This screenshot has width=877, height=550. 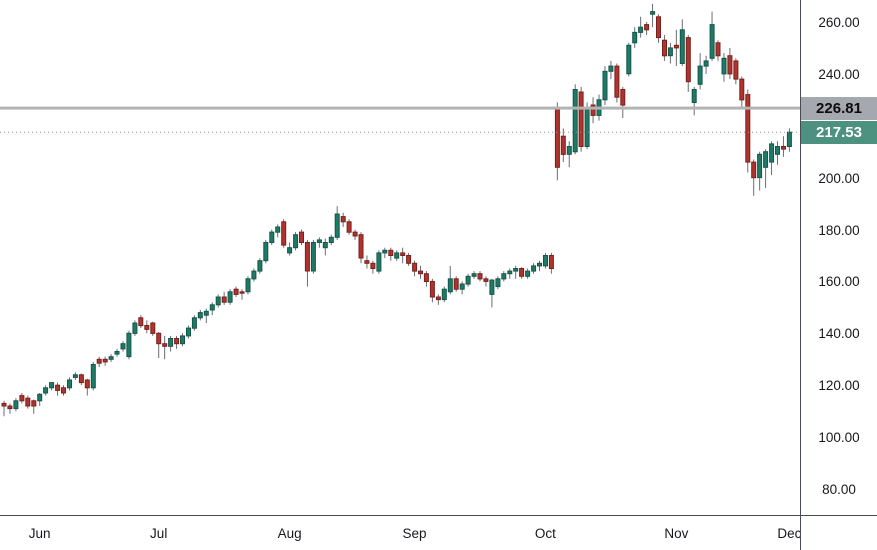 What do you see at coordinates (676, 533) in the screenshot?
I see `month-label: Nov` at bounding box center [676, 533].